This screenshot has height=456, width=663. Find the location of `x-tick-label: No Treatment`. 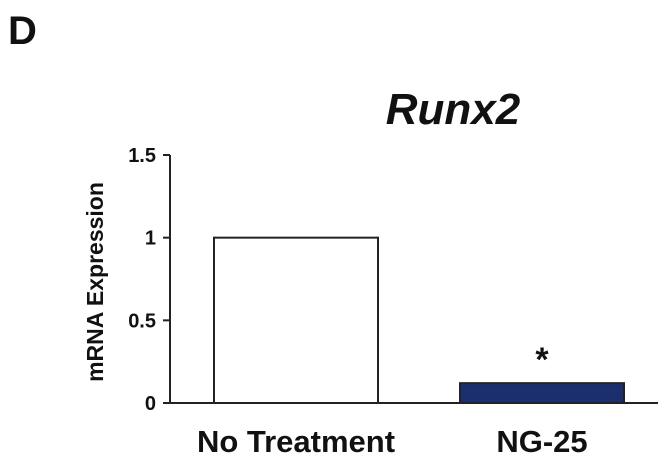

x-tick-label: No Treatment is located at coordinates (296, 440).